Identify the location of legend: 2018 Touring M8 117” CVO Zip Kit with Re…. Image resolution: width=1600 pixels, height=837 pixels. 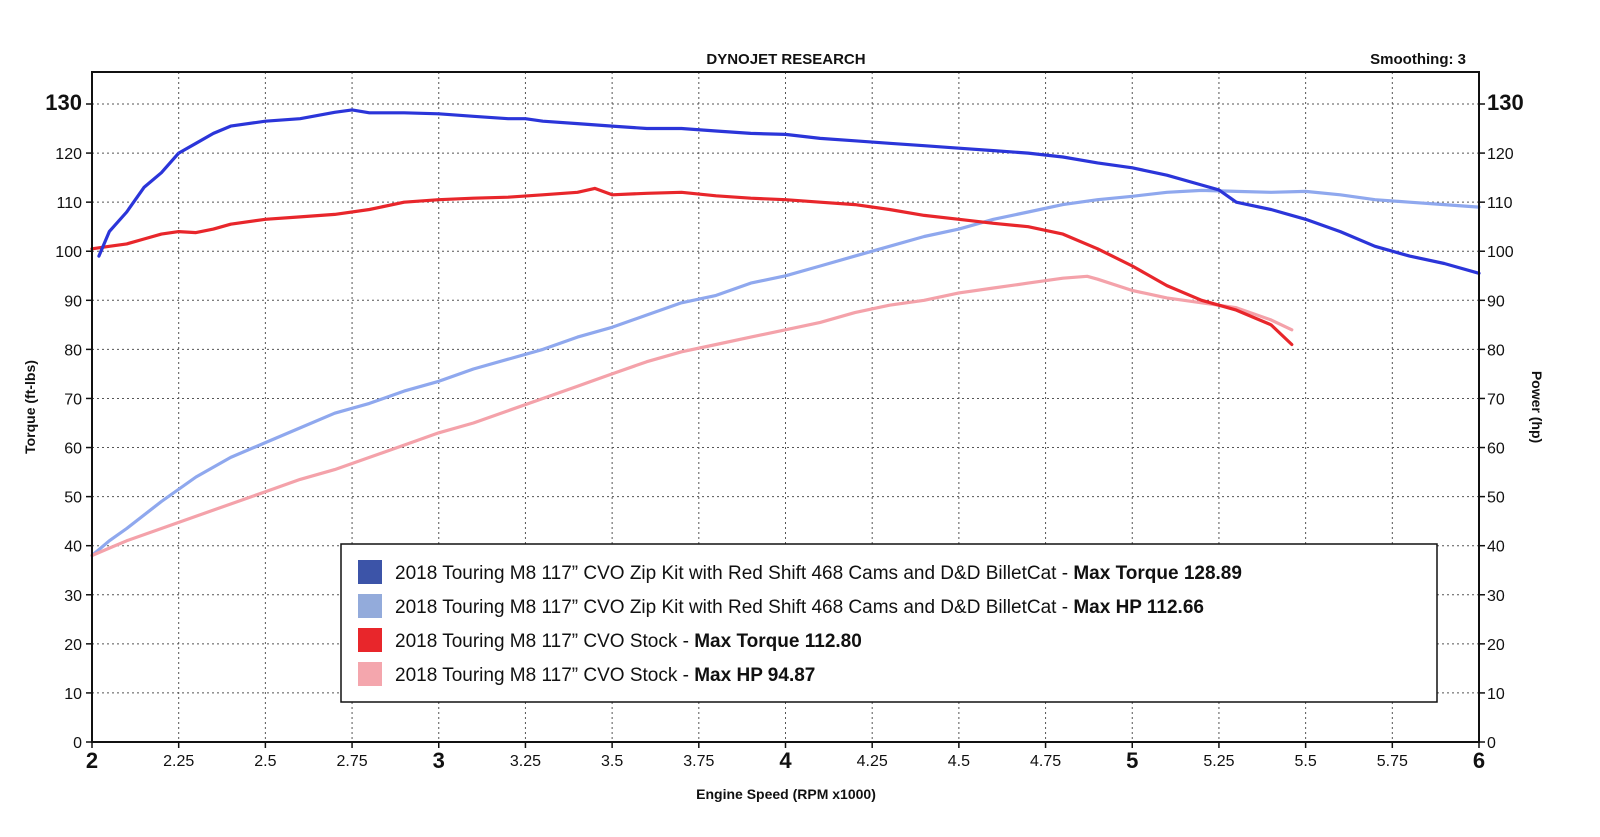
(889, 623).